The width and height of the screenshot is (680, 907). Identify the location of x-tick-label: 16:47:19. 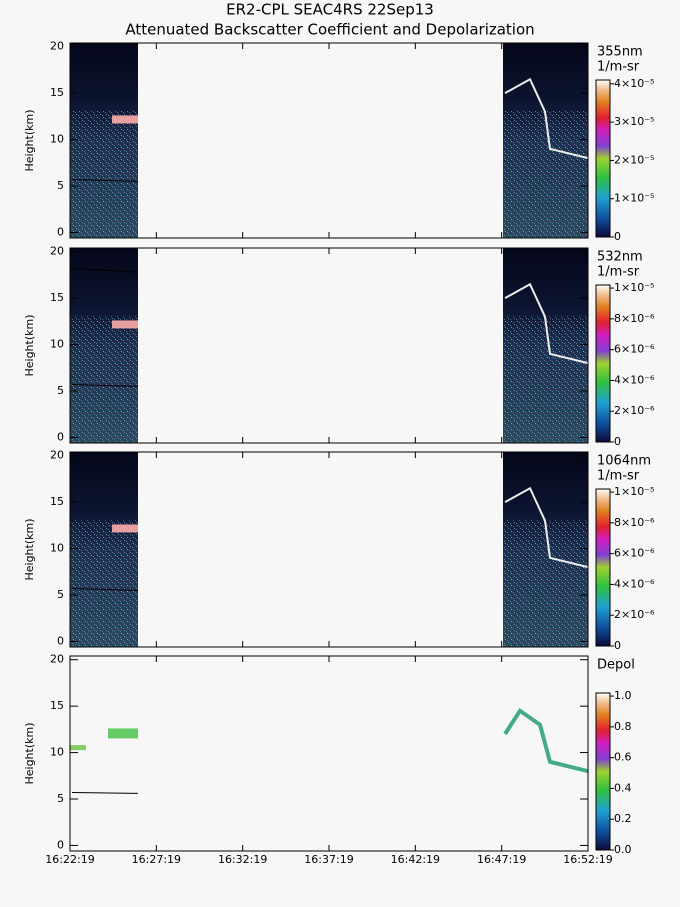
(501, 859).